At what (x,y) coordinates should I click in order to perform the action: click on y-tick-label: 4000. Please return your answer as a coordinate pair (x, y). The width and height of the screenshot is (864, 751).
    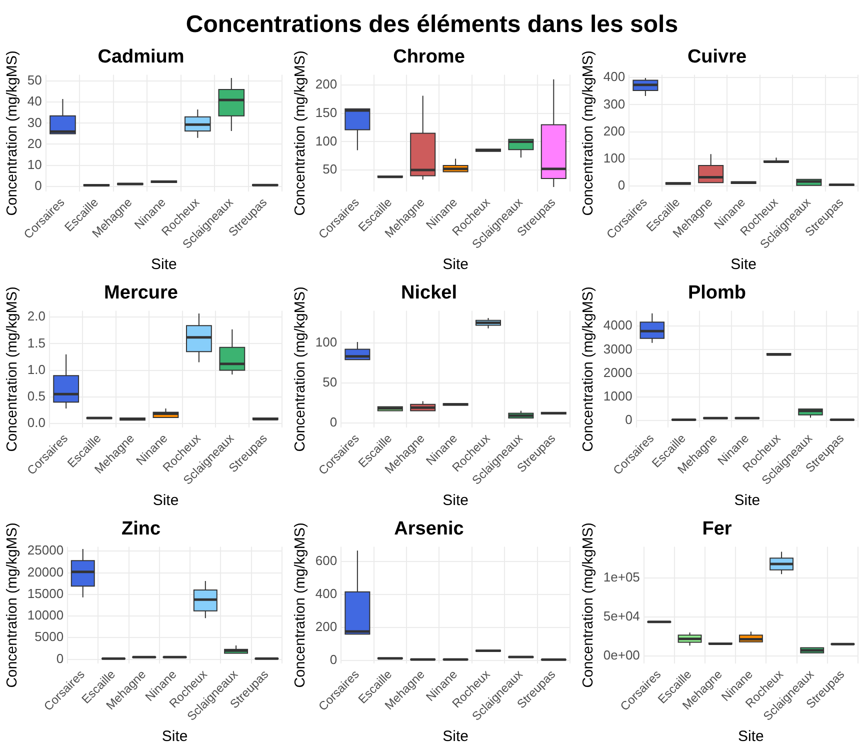
    Looking at the image, I should click on (617, 325).